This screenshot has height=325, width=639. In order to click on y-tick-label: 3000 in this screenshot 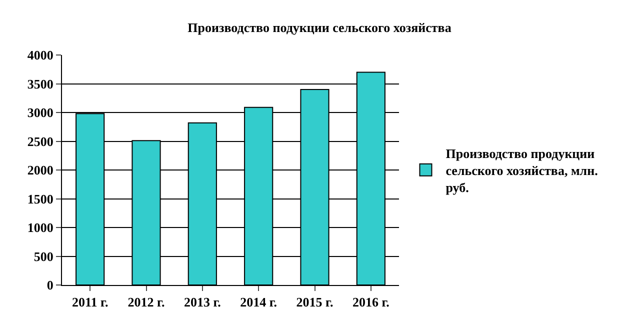, I will do `click(40, 112)`.